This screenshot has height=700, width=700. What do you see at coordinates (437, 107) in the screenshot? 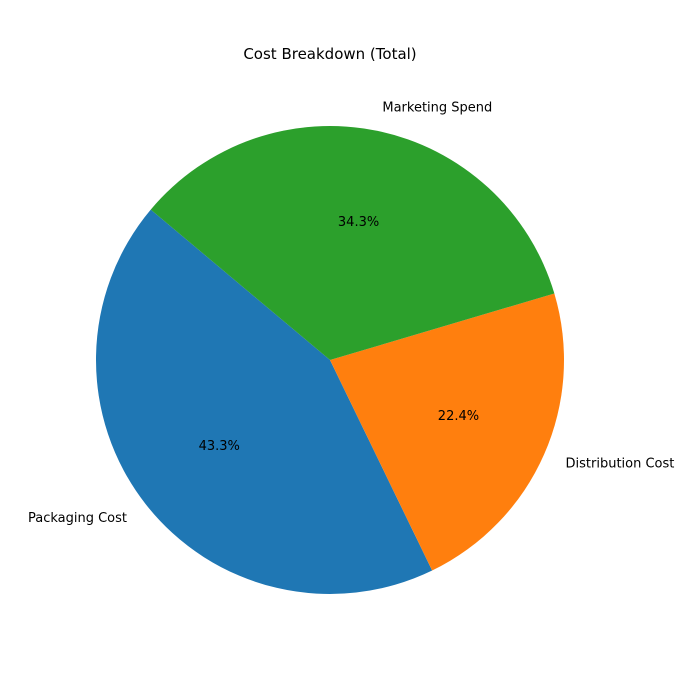
I see `slice-label-marketing-spend: Marketing Spend` at bounding box center [437, 107].